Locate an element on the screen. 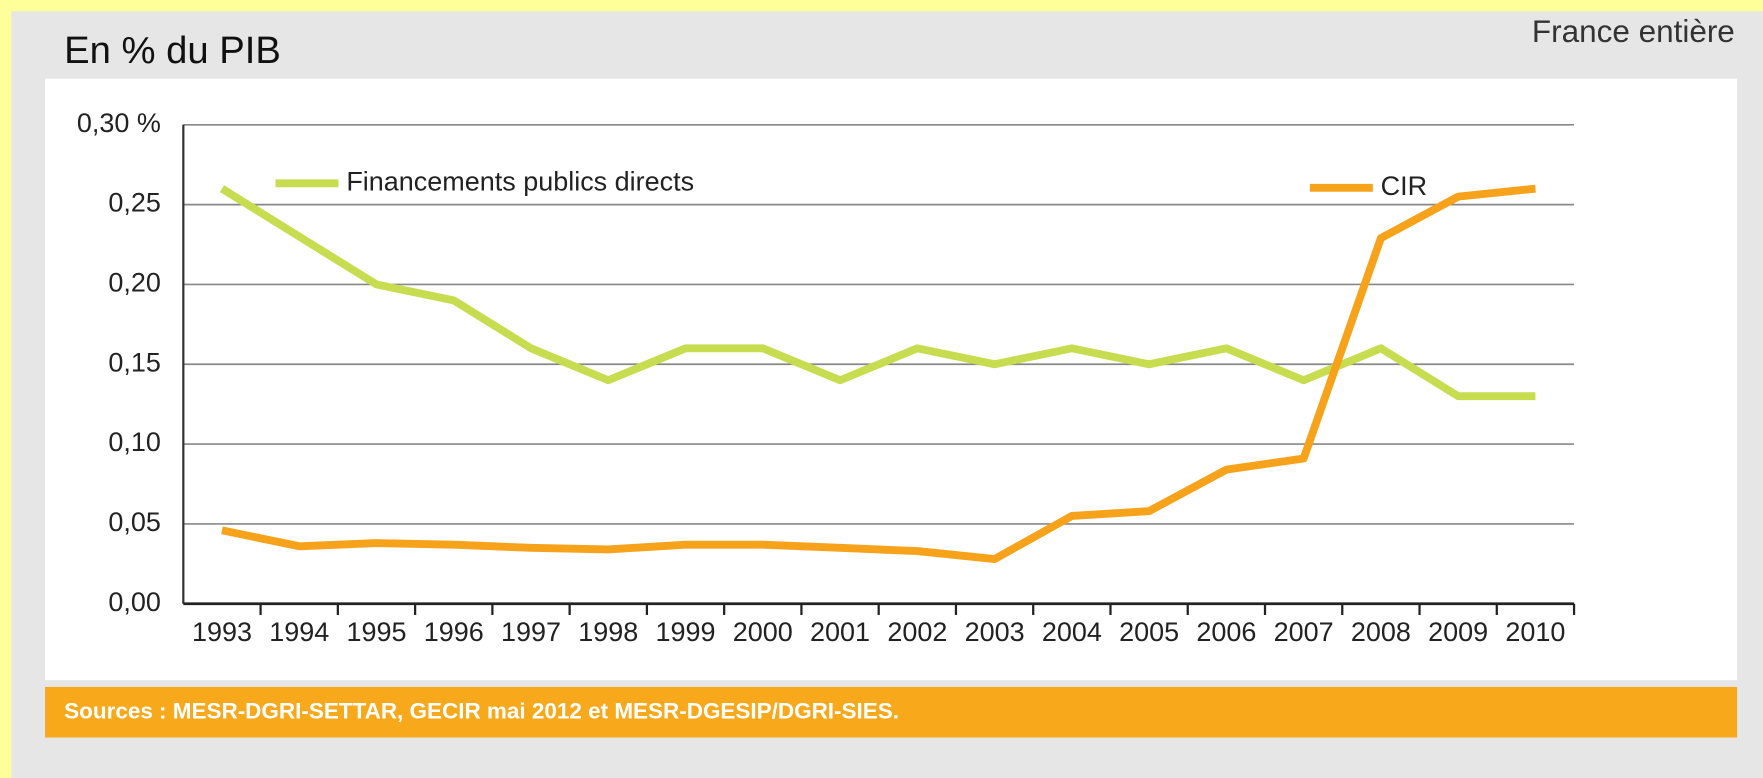  x-tick-label: 2007 is located at coordinates (1304, 632).